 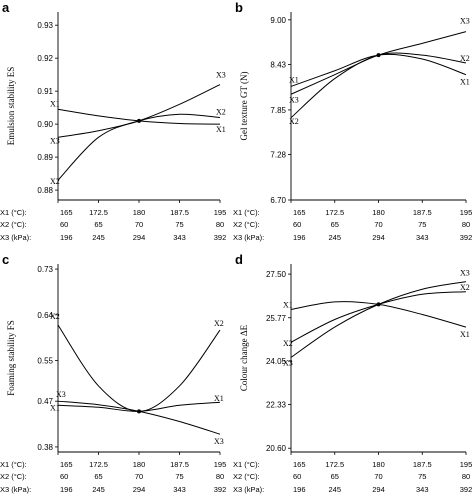 I want to click on y-tick-label: 22.33, so click(x=276, y=405).